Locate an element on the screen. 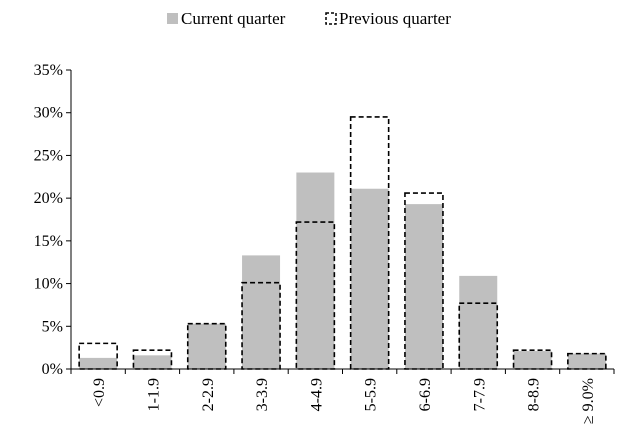 This screenshot has width=632, height=443. legend-swatch-current is located at coordinates (172, 18).